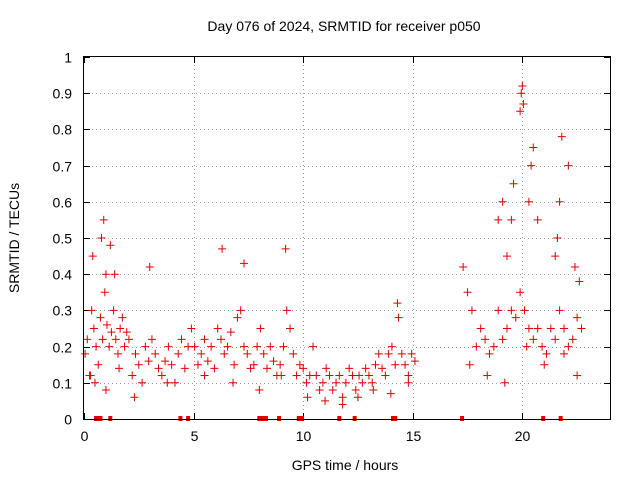 This screenshot has width=640, height=480. What do you see at coordinates (63, 203) in the screenshot?
I see `y-tick-label: 0.6` at bounding box center [63, 203].